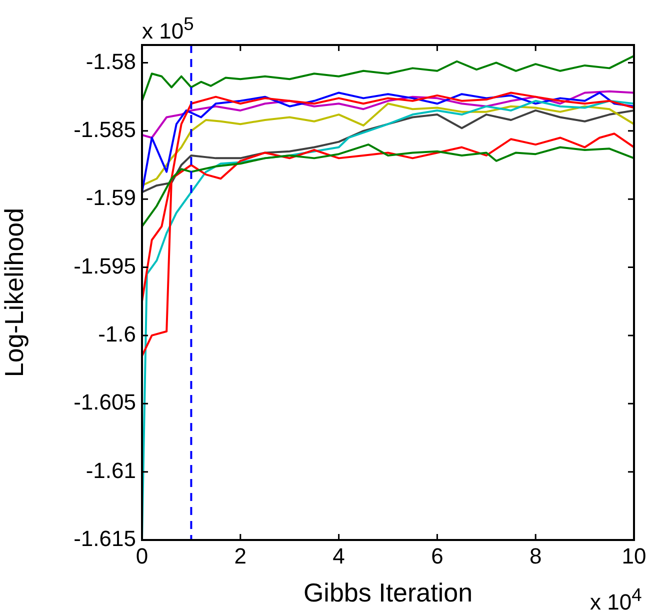 The width and height of the screenshot is (652, 610). I want to click on y-tick-label: -1.58, so click(111, 61).